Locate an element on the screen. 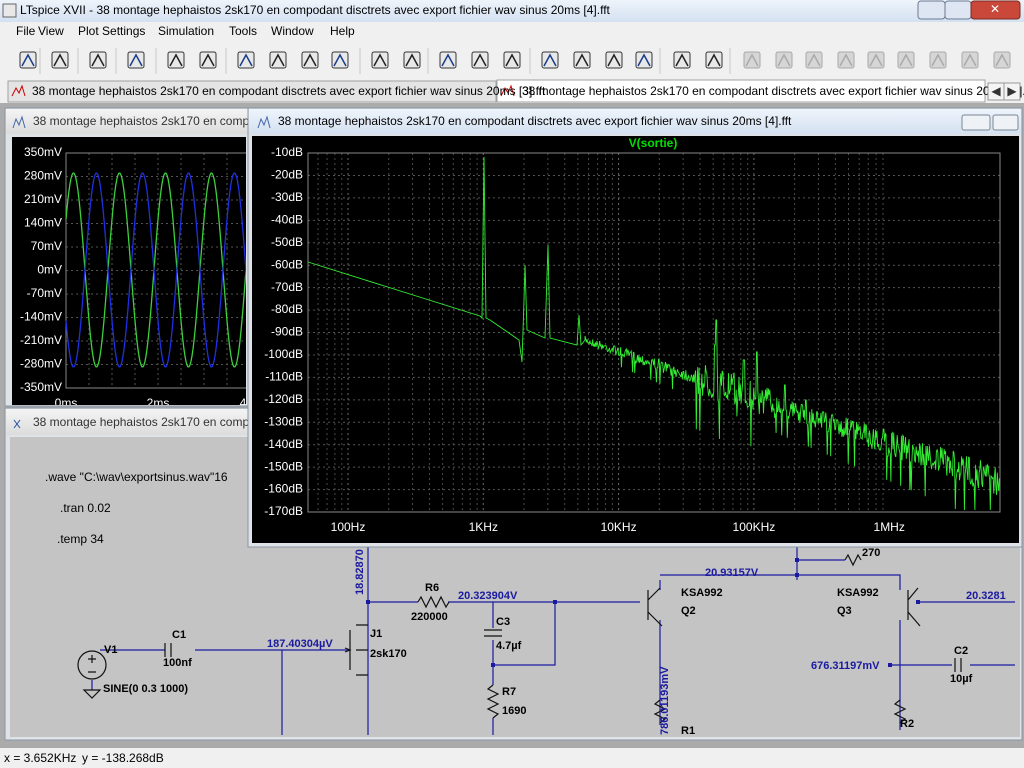 This screenshot has height=768, width=1024. y-tick-label: -80dB is located at coordinates (287, 309).